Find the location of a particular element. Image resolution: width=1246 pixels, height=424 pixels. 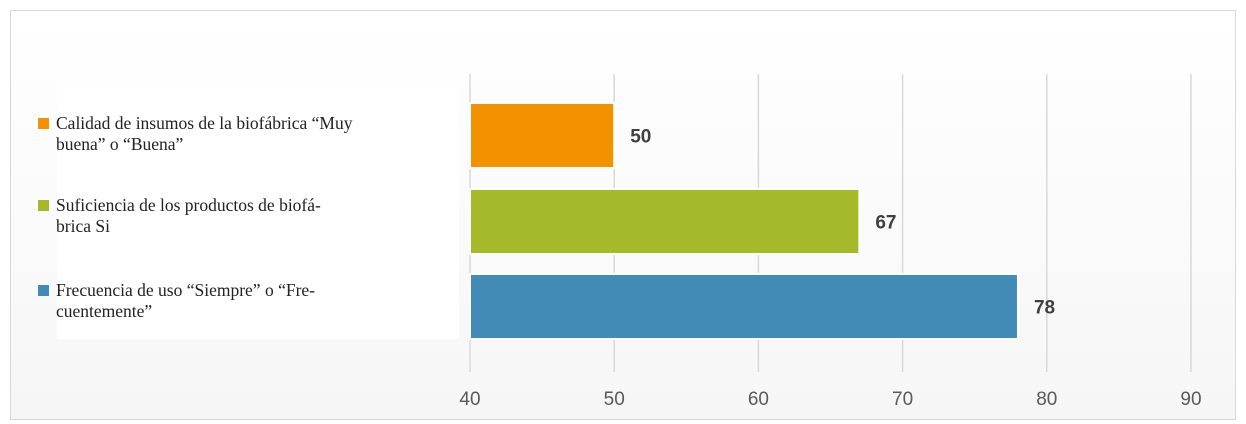

legend-label-quality-line1: Calidad de insumos de la biofábrica “Muy is located at coordinates (204, 123).